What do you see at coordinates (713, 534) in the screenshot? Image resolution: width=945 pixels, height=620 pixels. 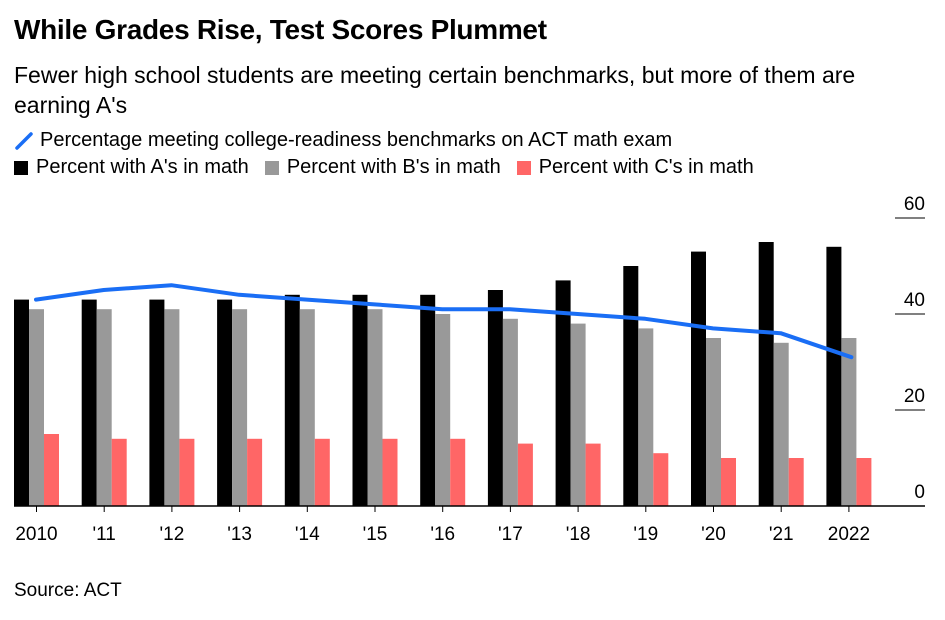 I see `x-tick-label: '20` at bounding box center [713, 534].